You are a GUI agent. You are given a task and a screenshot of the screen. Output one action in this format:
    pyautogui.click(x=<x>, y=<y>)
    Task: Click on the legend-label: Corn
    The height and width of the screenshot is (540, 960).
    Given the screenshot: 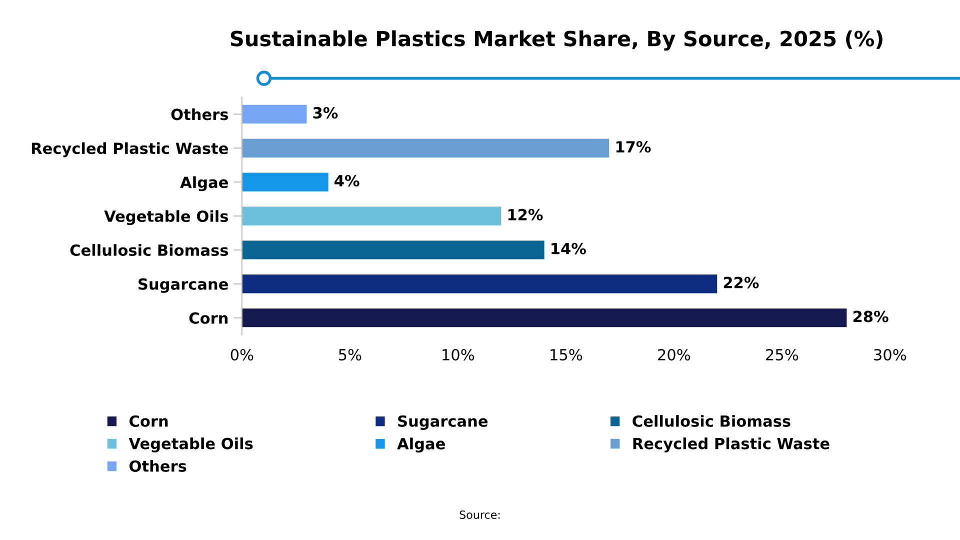 What is the action you would take?
    pyautogui.click(x=149, y=421)
    